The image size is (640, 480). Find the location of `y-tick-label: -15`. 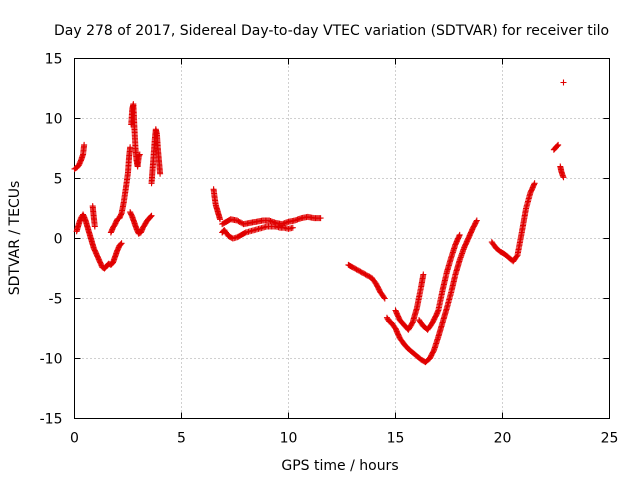

y-tick-label: -15 is located at coordinates (51, 420).